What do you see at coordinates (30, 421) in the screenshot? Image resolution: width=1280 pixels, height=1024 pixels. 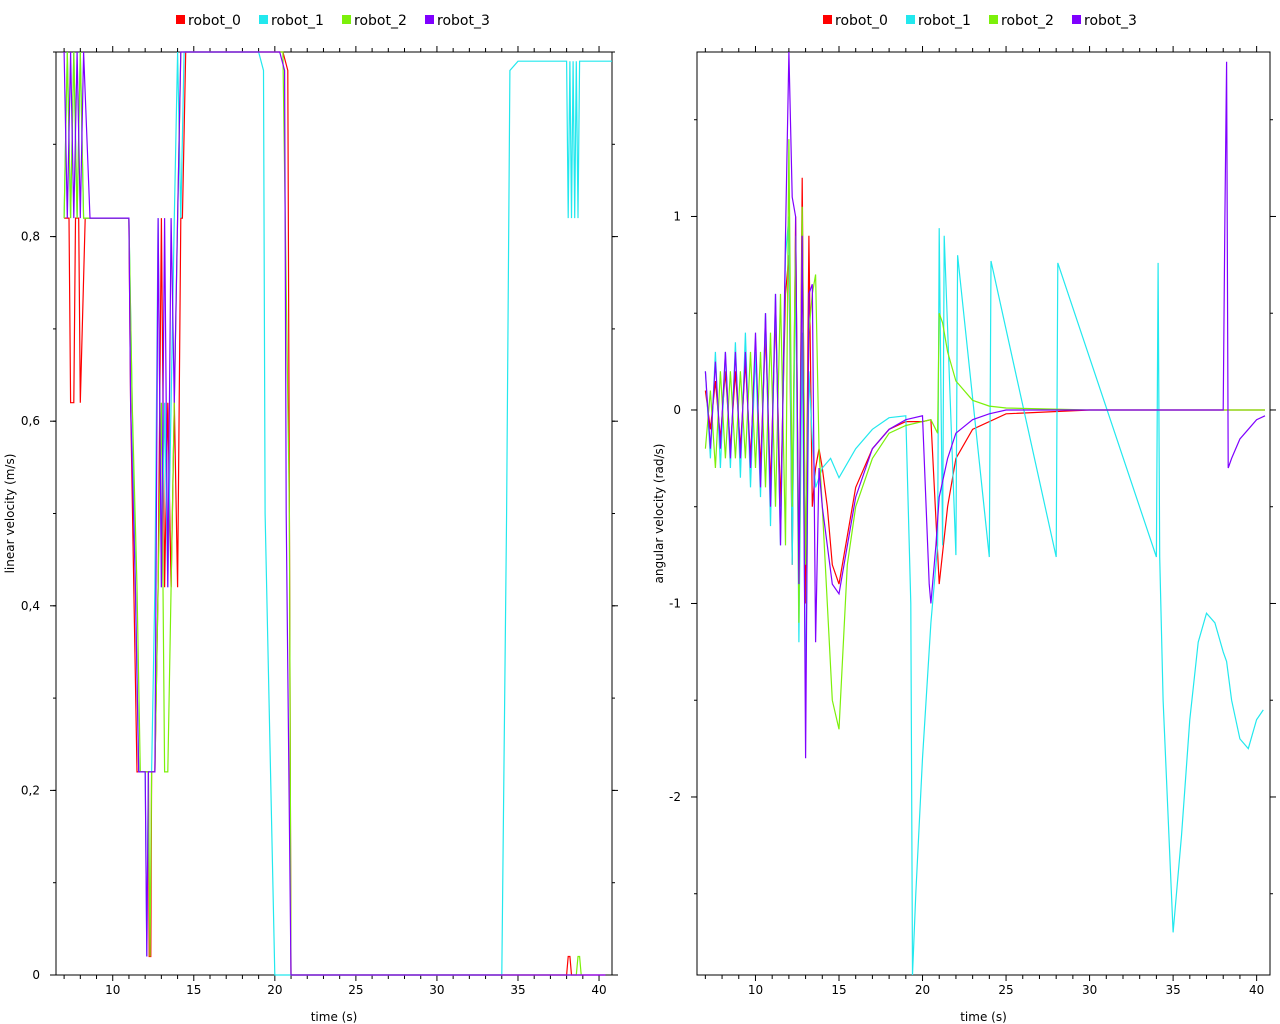 I see `y-tick-label: 0,6` at bounding box center [30, 421].